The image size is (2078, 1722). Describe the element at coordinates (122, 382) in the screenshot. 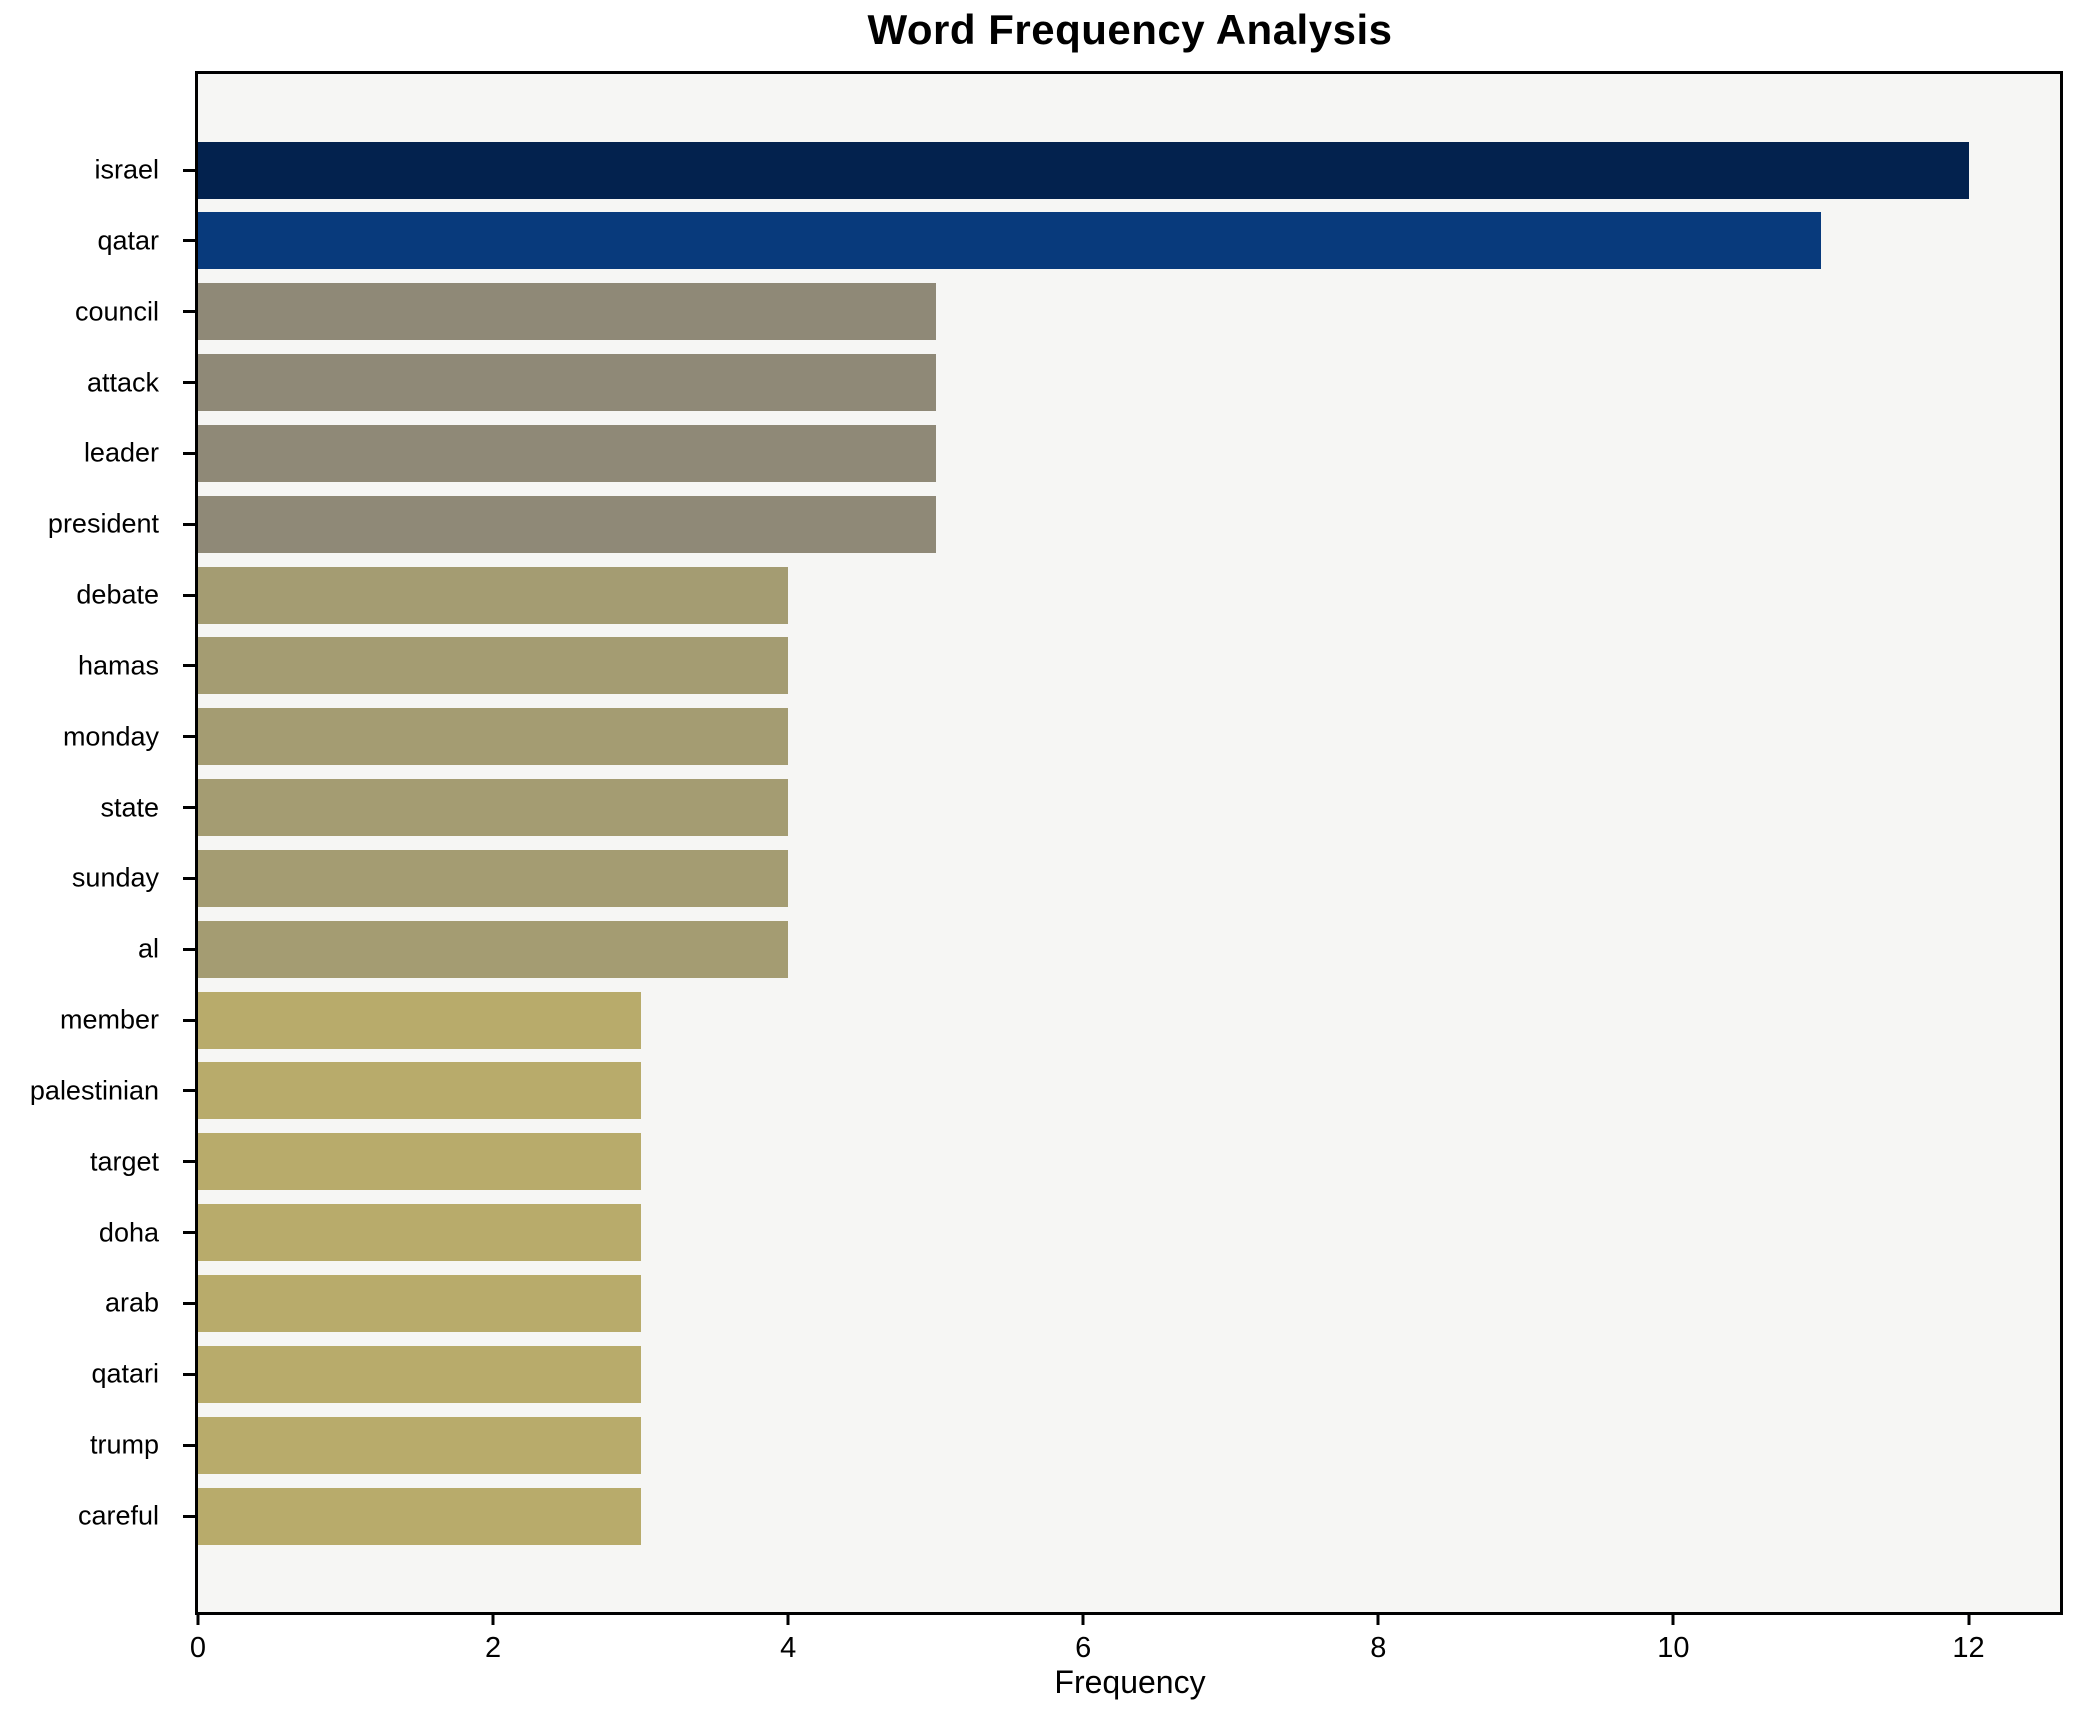

I see `ytick-label-attack: attack` at that location.